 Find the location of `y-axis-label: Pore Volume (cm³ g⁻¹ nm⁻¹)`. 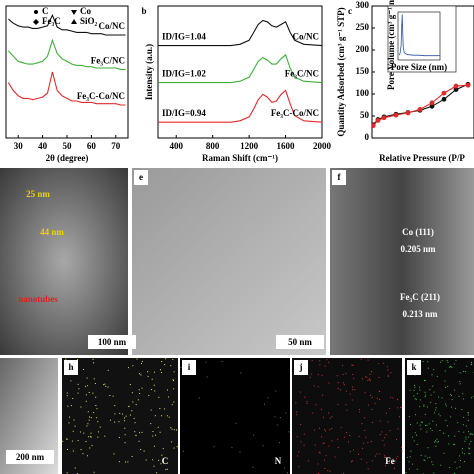

y-axis-label: Pore Volume (cm³ g⁻¹ nm⁻¹) is located at coordinates (391, 45).